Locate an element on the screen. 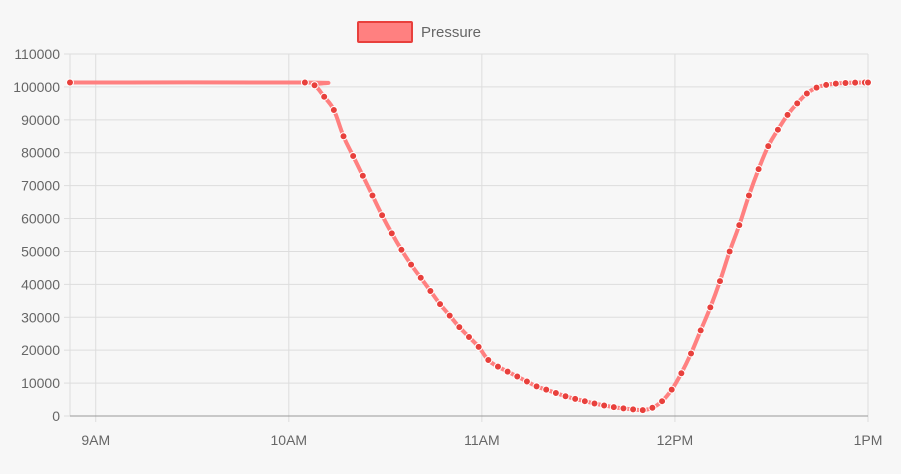 This screenshot has width=901, height=474. y-tick-label: 110000 is located at coordinates (37, 54).